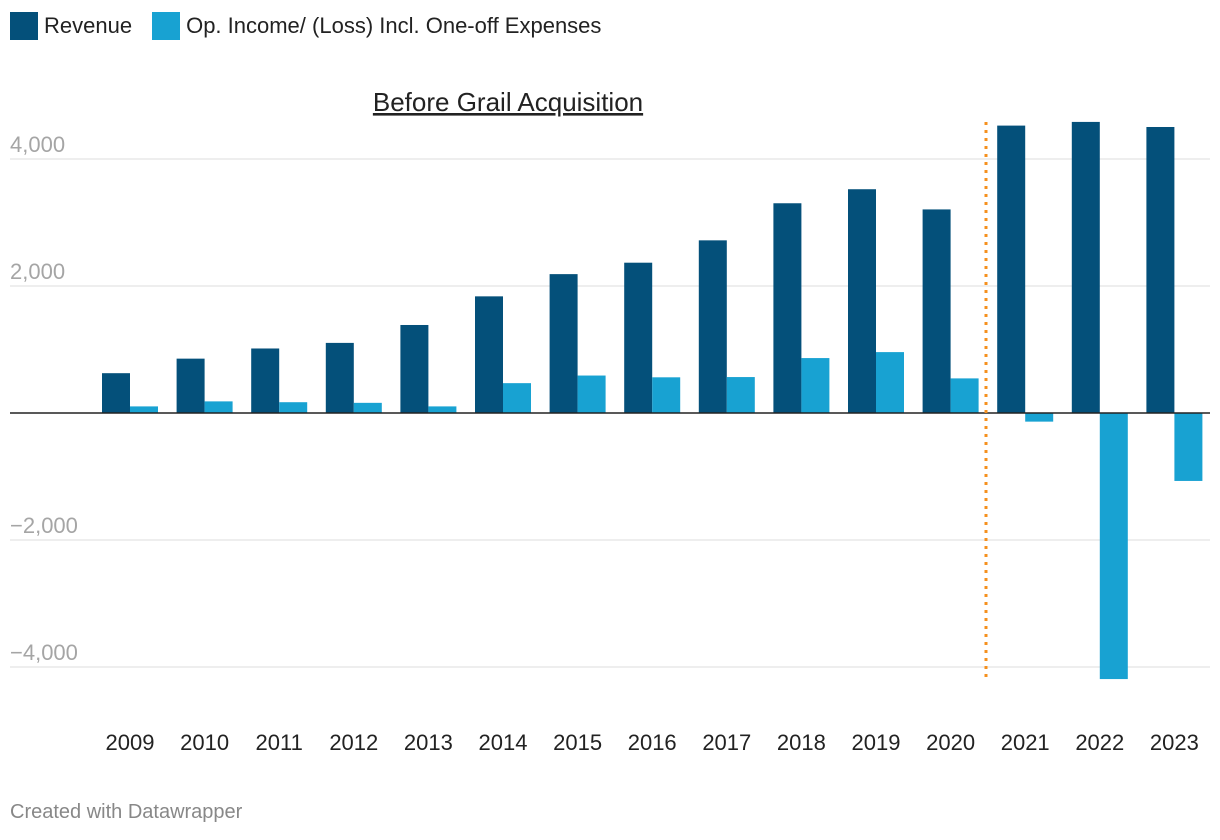 This screenshot has width=1220, height=840. What do you see at coordinates (787, 308) in the screenshot?
I see `revenue-bar-2018` at bounding box center [787, 308].